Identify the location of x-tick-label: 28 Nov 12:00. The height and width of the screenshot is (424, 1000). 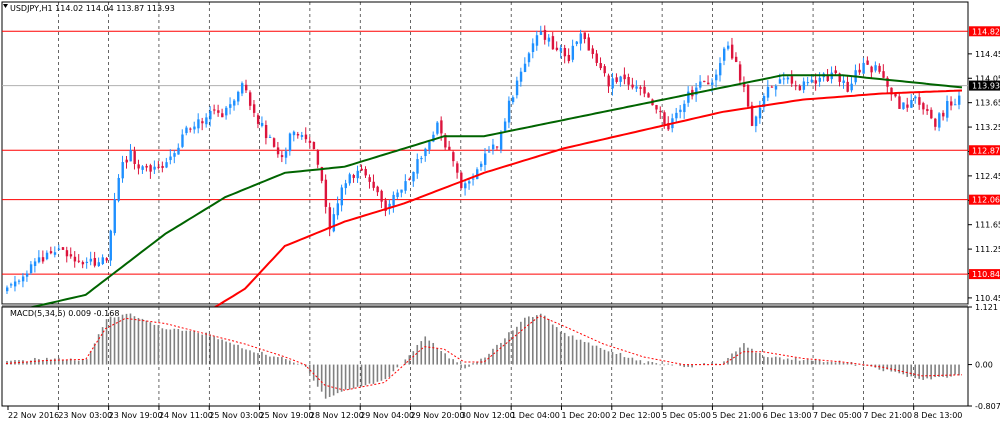
(337, 415).